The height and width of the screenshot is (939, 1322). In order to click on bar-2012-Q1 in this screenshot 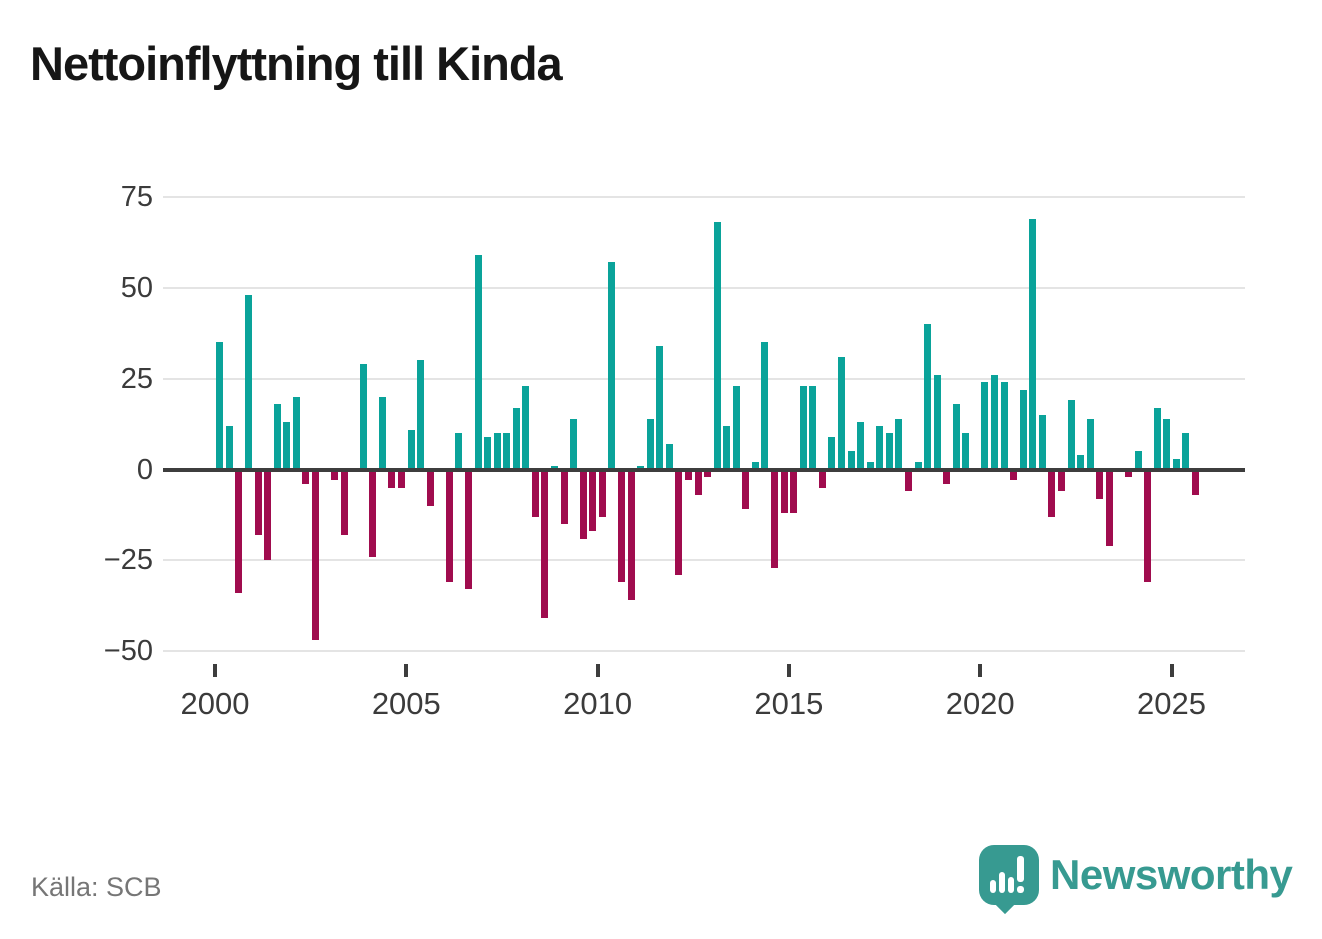, I will do `click(679, 522)`.